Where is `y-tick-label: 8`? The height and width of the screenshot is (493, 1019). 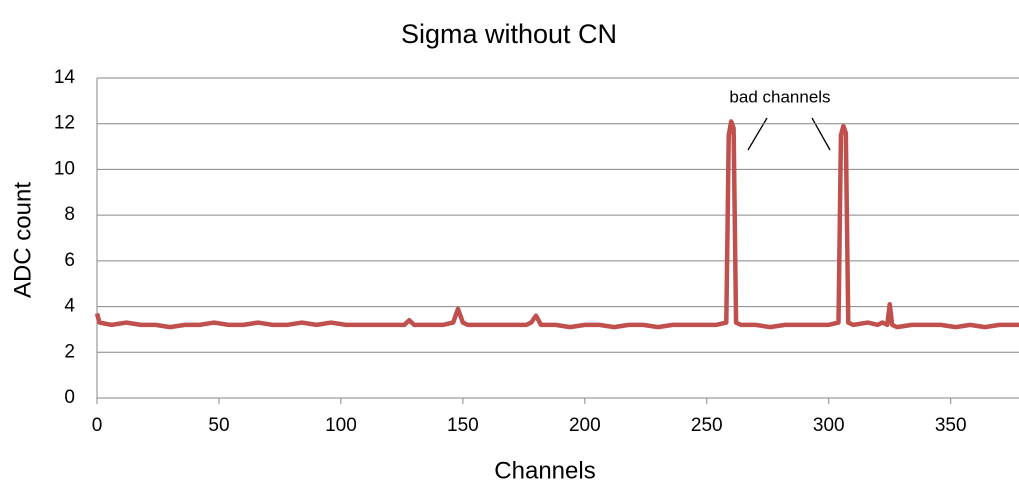
y-tick-label: 8 is located at coordinates (69, 214).